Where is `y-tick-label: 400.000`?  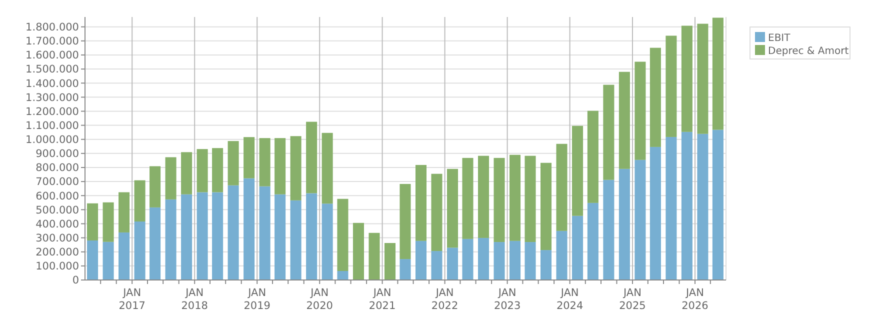
y-tick-label: 400.000 is located at coordinates (57, 224).